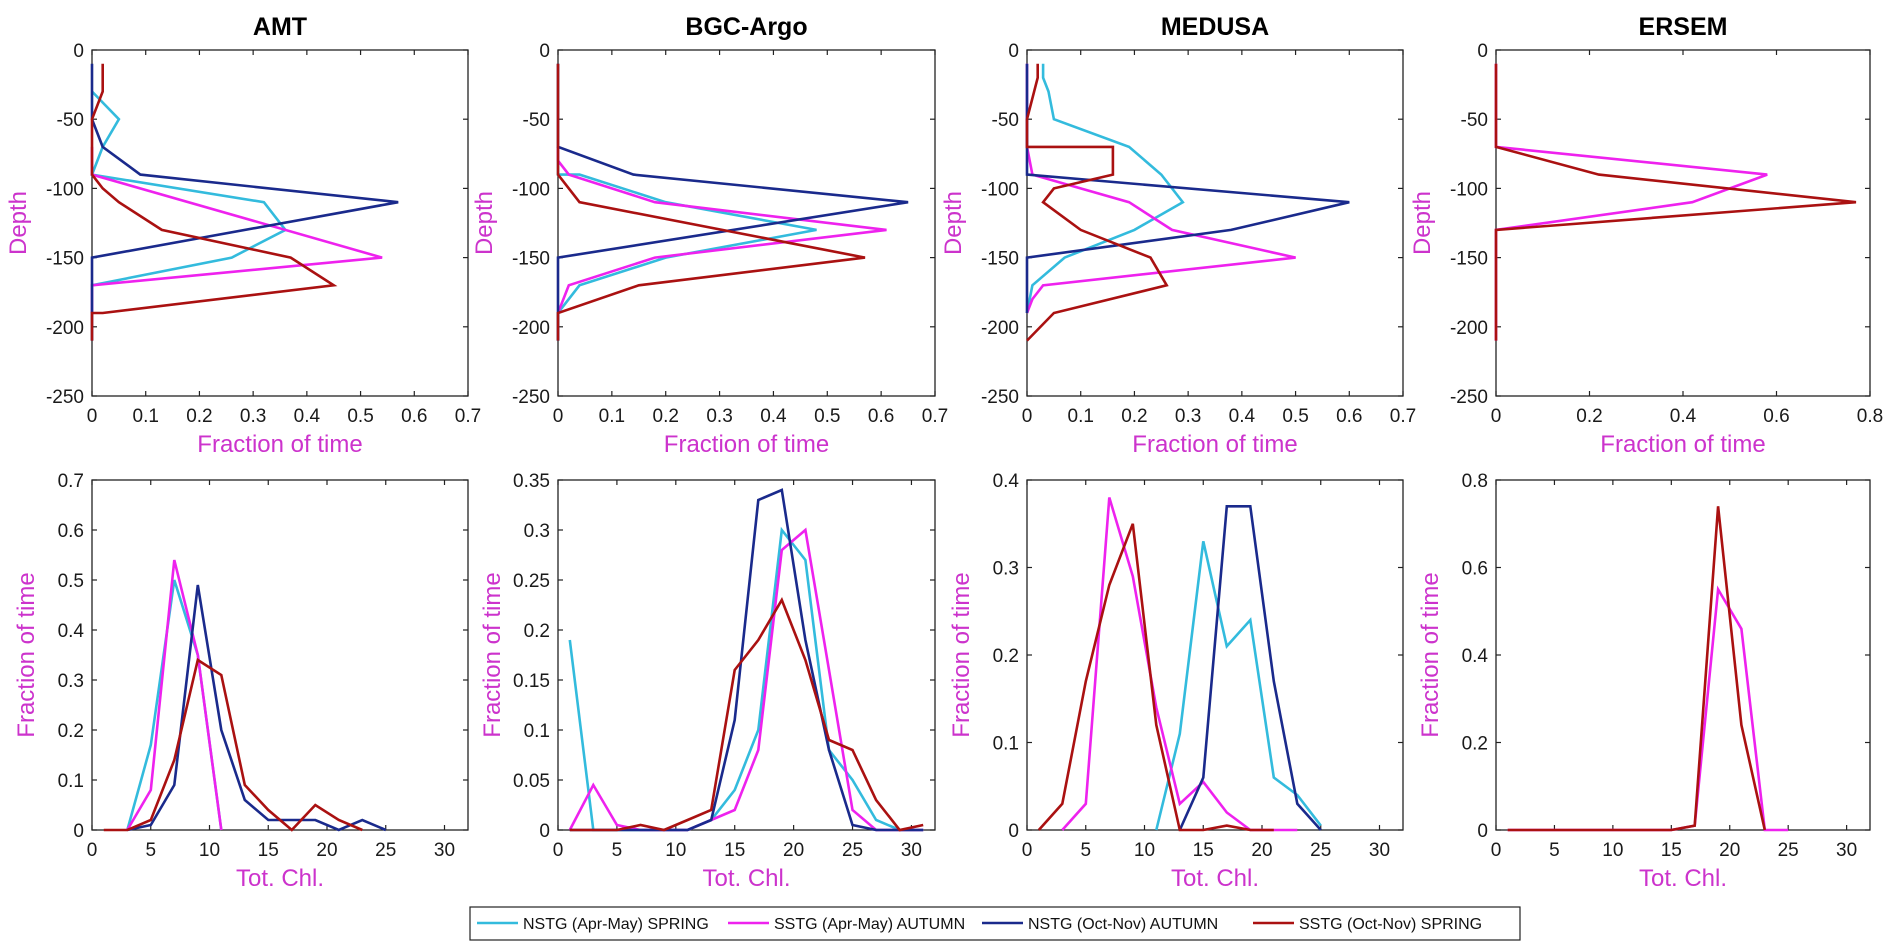 The height and width of the screenshot is (946, 1890). I want to click on chart-0-title: AMT, so click(280, 27).